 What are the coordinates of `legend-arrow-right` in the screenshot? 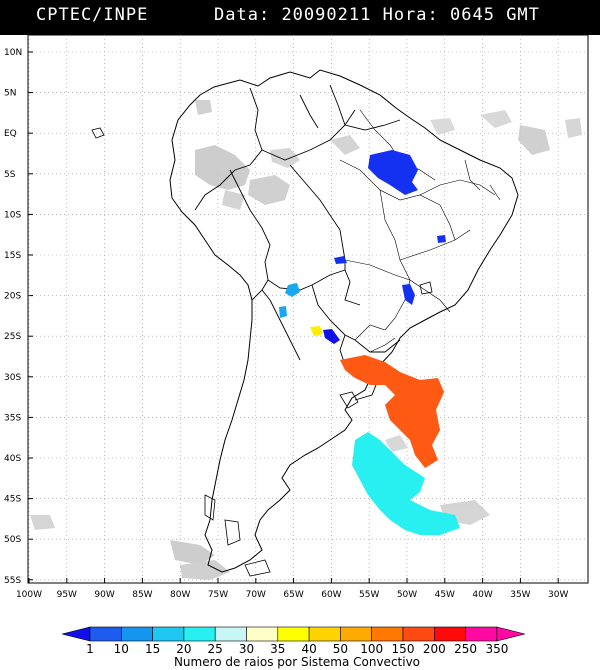 It's located at (510, 634).